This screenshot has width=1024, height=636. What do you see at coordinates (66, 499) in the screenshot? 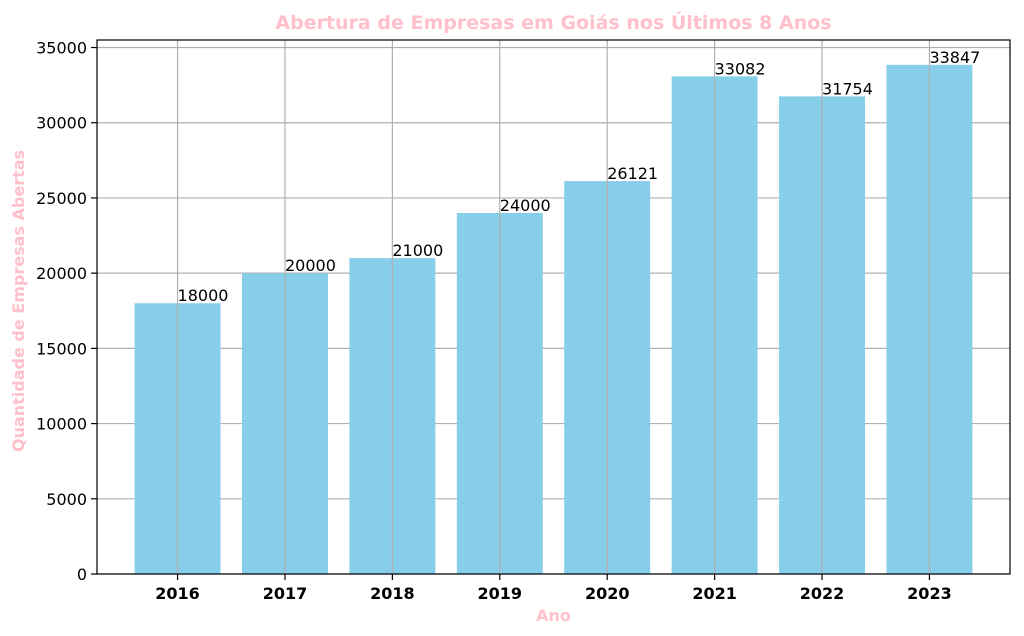
I see `y-tick-label: 5000` at bounding box center [66, 499].